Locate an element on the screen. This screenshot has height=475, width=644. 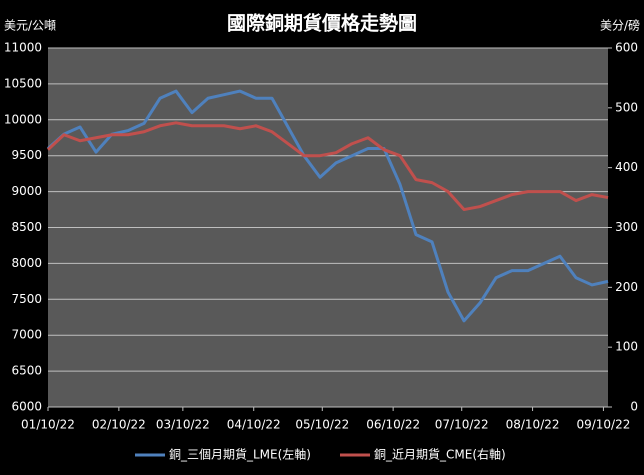
legend-label: 銅_近月期貨_CME(右軸) is located at coordinates (440, 454).